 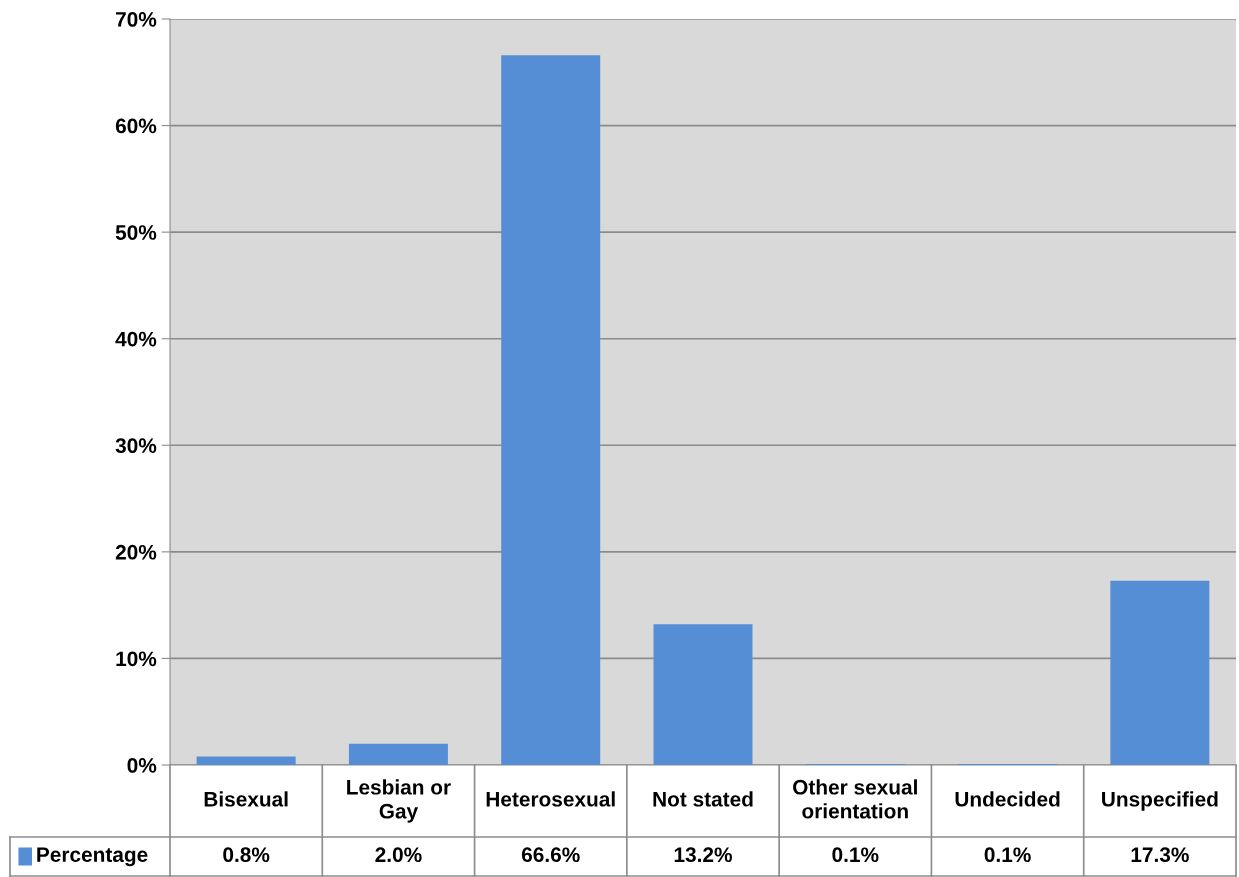 What do you see at coordinates (136, 126) in the screenshot?
I see `y-tick-label: 60%` at bounding box center [136, 126].